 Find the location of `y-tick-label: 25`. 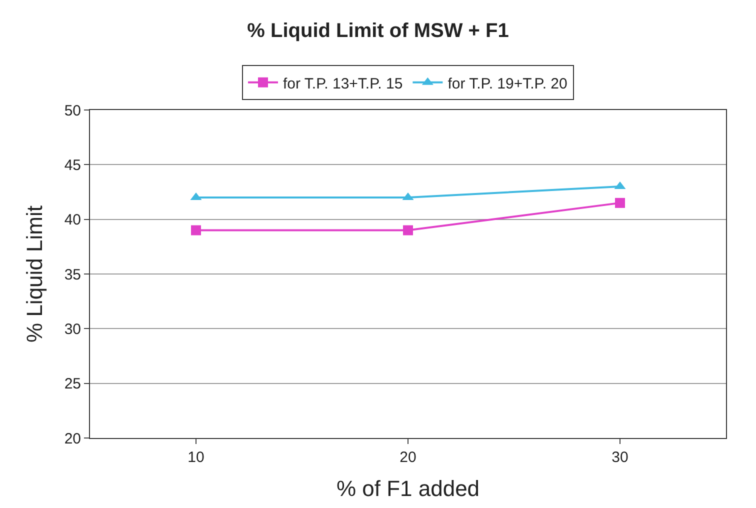

y-tick-label: 25 is located at coordinates (72, 384).